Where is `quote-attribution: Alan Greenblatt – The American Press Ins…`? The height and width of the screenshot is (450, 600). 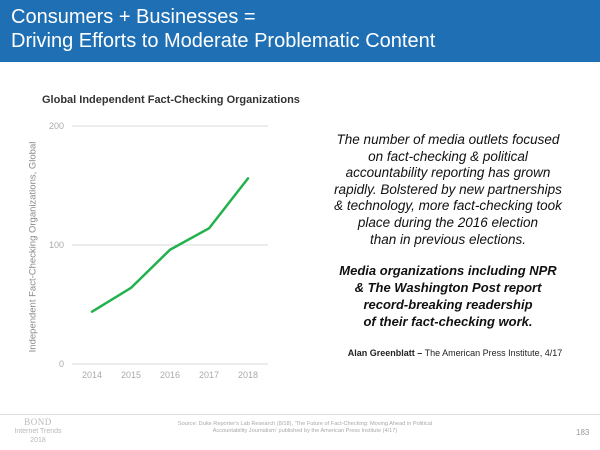 quote-attribution: Alan Greenblatt – The American Press Ins… is located at coordinates (455, 353).